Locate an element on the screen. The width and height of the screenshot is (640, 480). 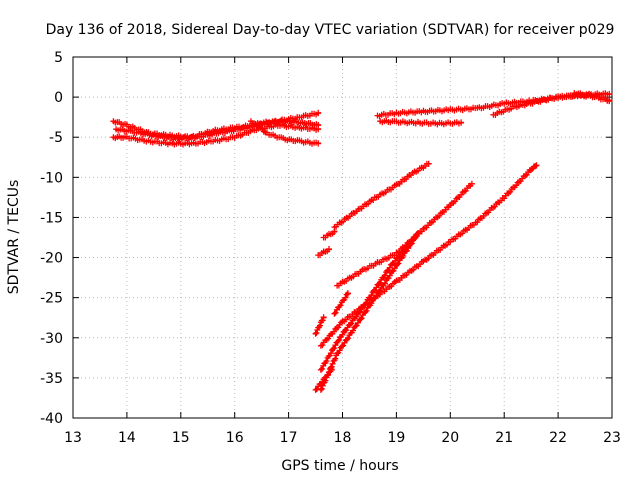
series-track-c5 is located at coordinates (369, 311).